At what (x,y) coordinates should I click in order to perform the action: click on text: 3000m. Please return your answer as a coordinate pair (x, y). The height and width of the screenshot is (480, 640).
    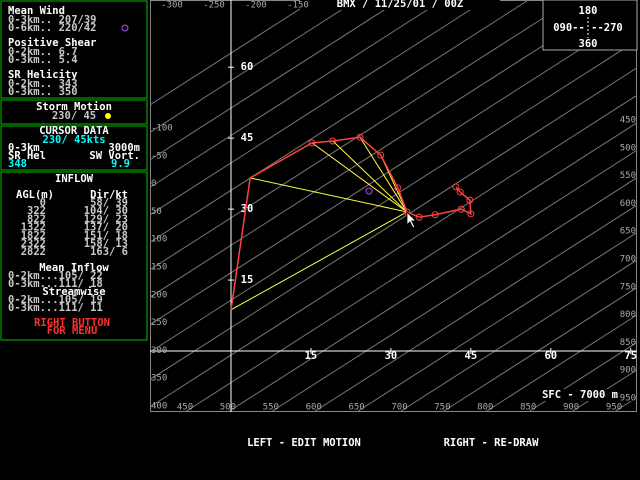
    Looking at the image, I should click on (124, 148).